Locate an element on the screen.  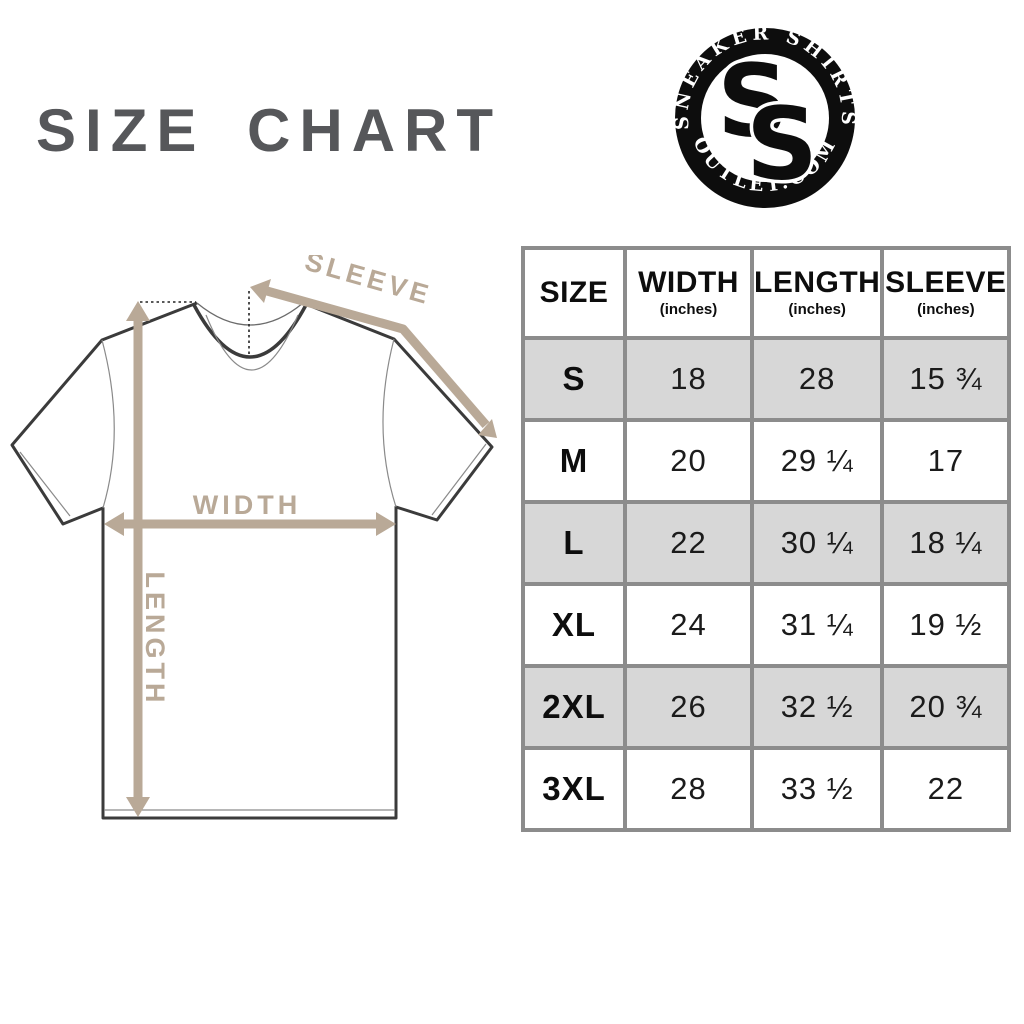
length-value: 28 is located at coordinates (817, 379).